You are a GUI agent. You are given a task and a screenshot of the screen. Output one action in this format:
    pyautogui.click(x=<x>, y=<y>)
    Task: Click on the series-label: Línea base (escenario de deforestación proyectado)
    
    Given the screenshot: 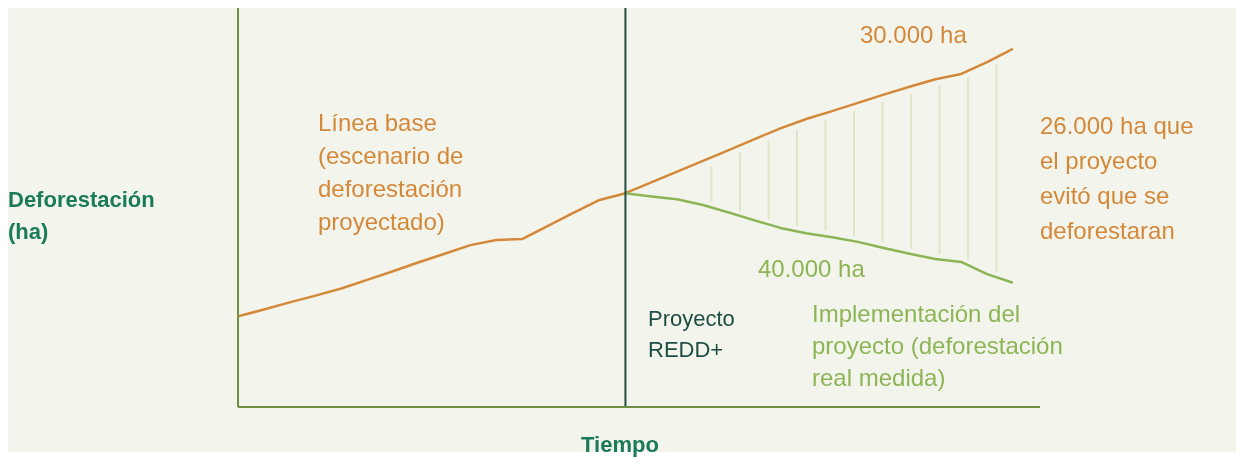 What is the action you would take?
    pyautogui.click(x=391, y=172)
    